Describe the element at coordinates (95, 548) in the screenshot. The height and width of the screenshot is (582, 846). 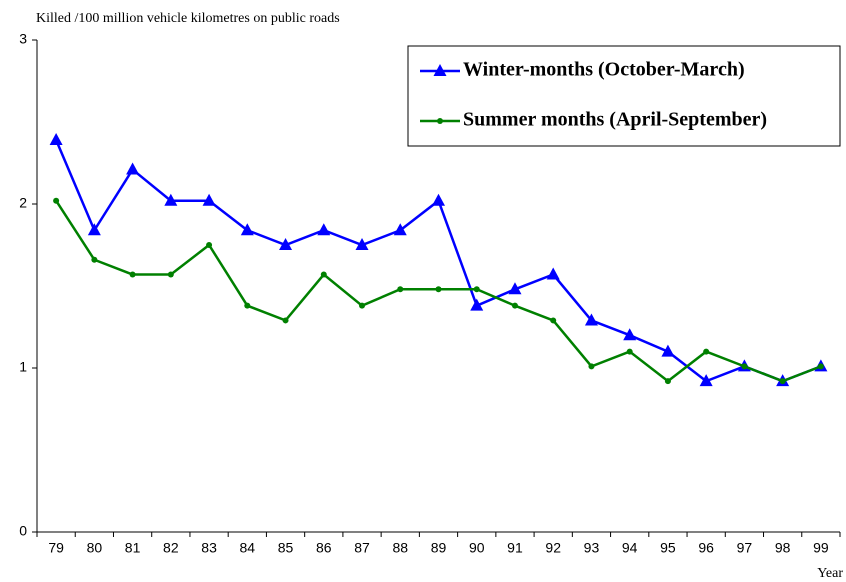
I see `x-tick-label: 80` at that location.